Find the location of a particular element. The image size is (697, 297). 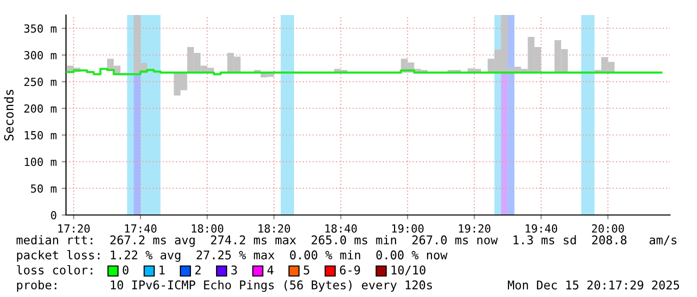

text: 2 is located at coordinates (198, 269).